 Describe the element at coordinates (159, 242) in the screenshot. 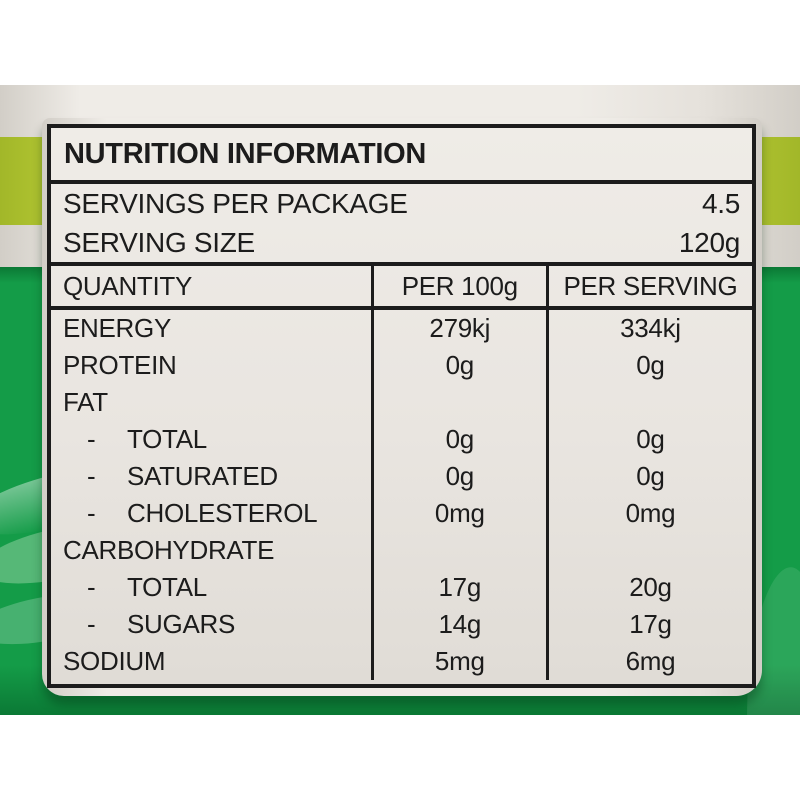

I see `serving-size-label: SERVING SIZE` at that location.